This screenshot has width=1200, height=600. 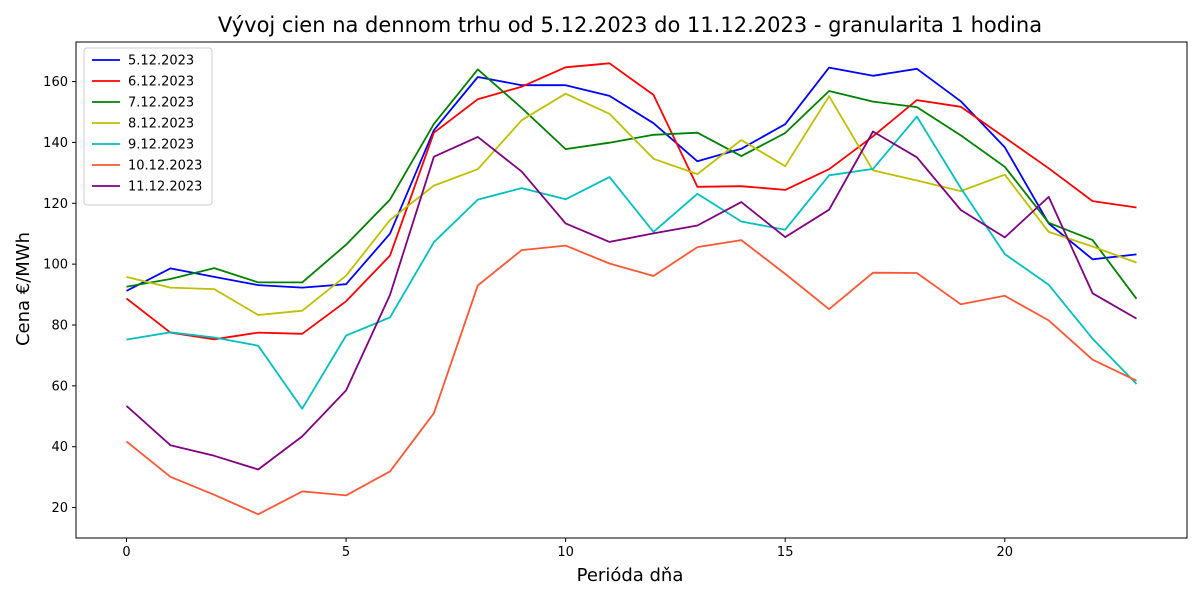 What do you see at coordinates (161, 145) in the screenshot?
I see `legend-label: 9.12.2023` at bounding box center [161, 145].